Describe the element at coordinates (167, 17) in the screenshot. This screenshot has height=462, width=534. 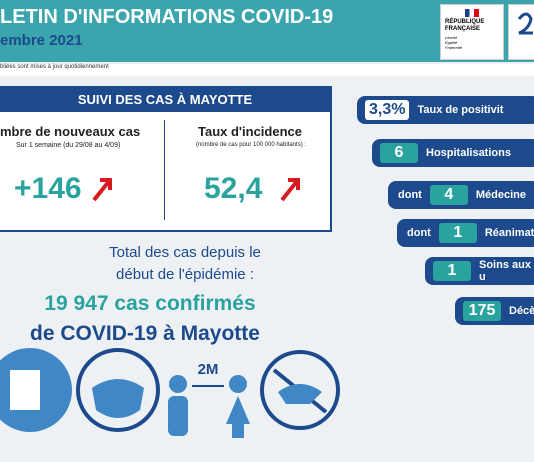
I see `title: LETIN D'INFORMATIONS COVID-19` at that location.